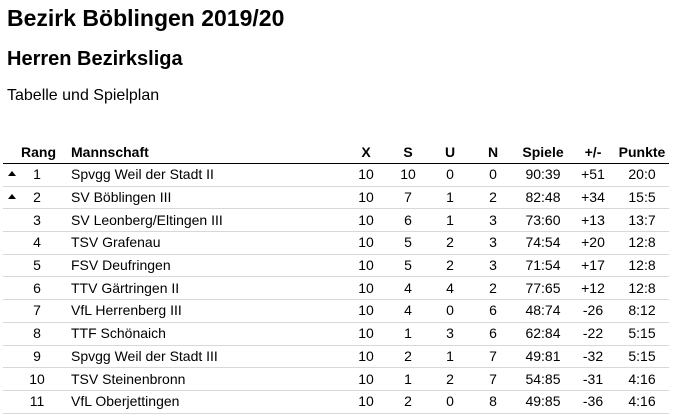 Image resolution: width=677 pixels, height=414 pixels. I want to click on row-mannschaft: TTV Gärtringen II, so click(125, 287).